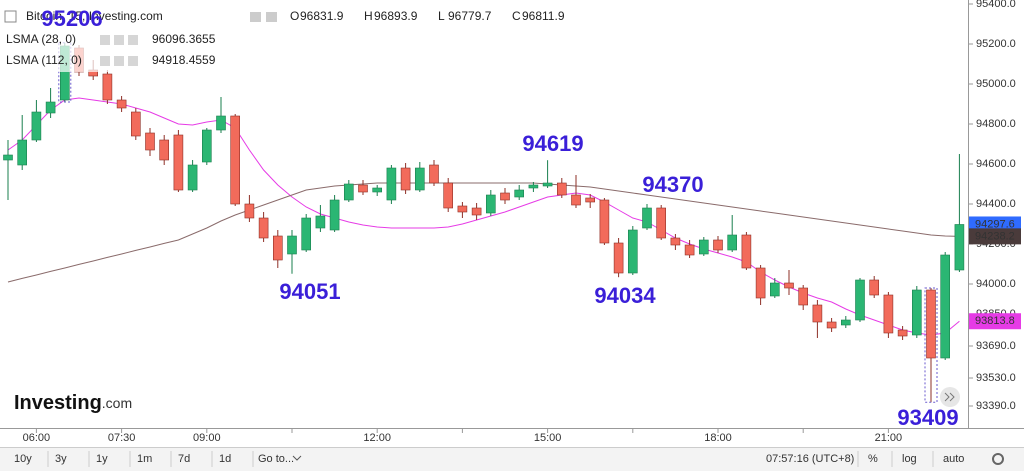 This screenshot has width=1024, height=471. Describe the element at coordinates (61, 459) in the screenshot. I see `range-button: 3y` at that location.